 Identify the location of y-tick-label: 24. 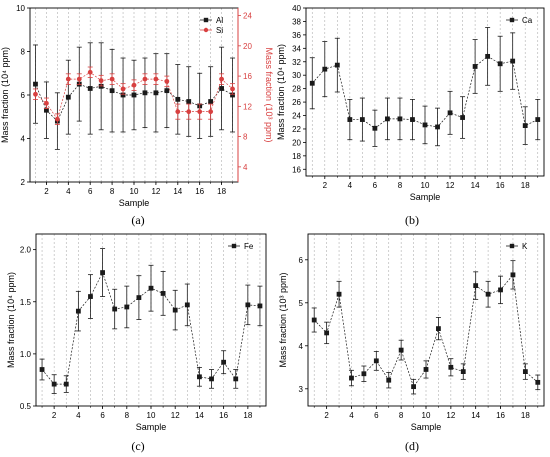
(296, 116).